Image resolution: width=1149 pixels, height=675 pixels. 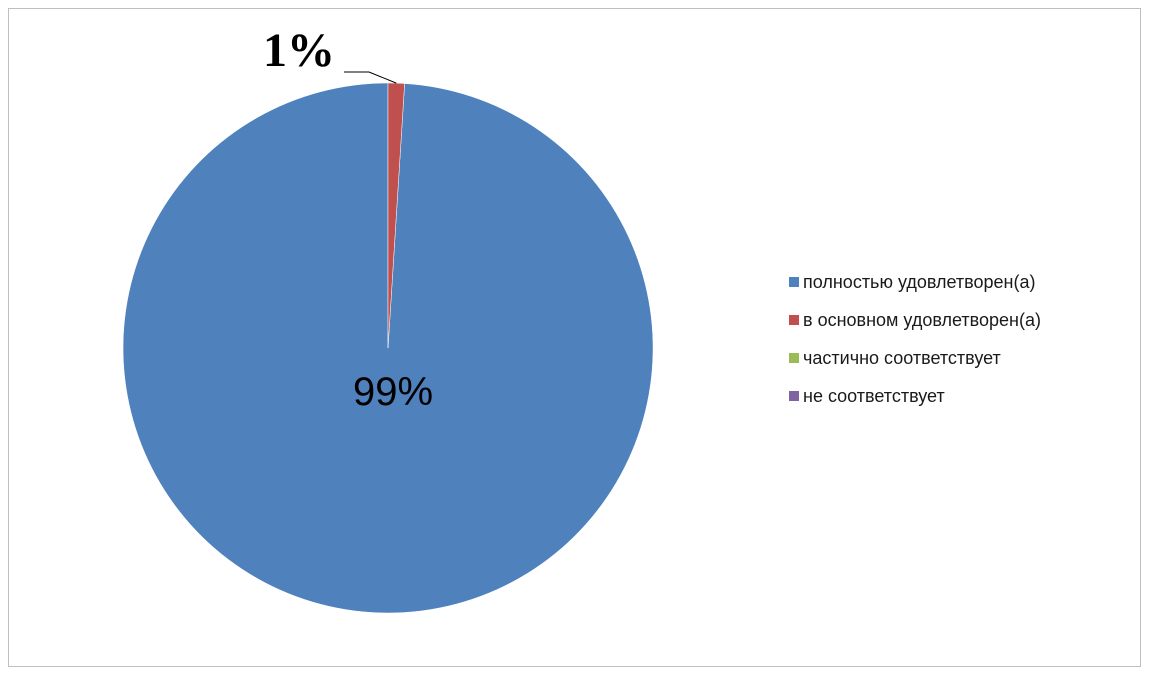 What do you see at coordinates (922, 319) in the screenshot?
I see `legend-label: в основном удовлетворен(а)` at bounding box center [922, 319].